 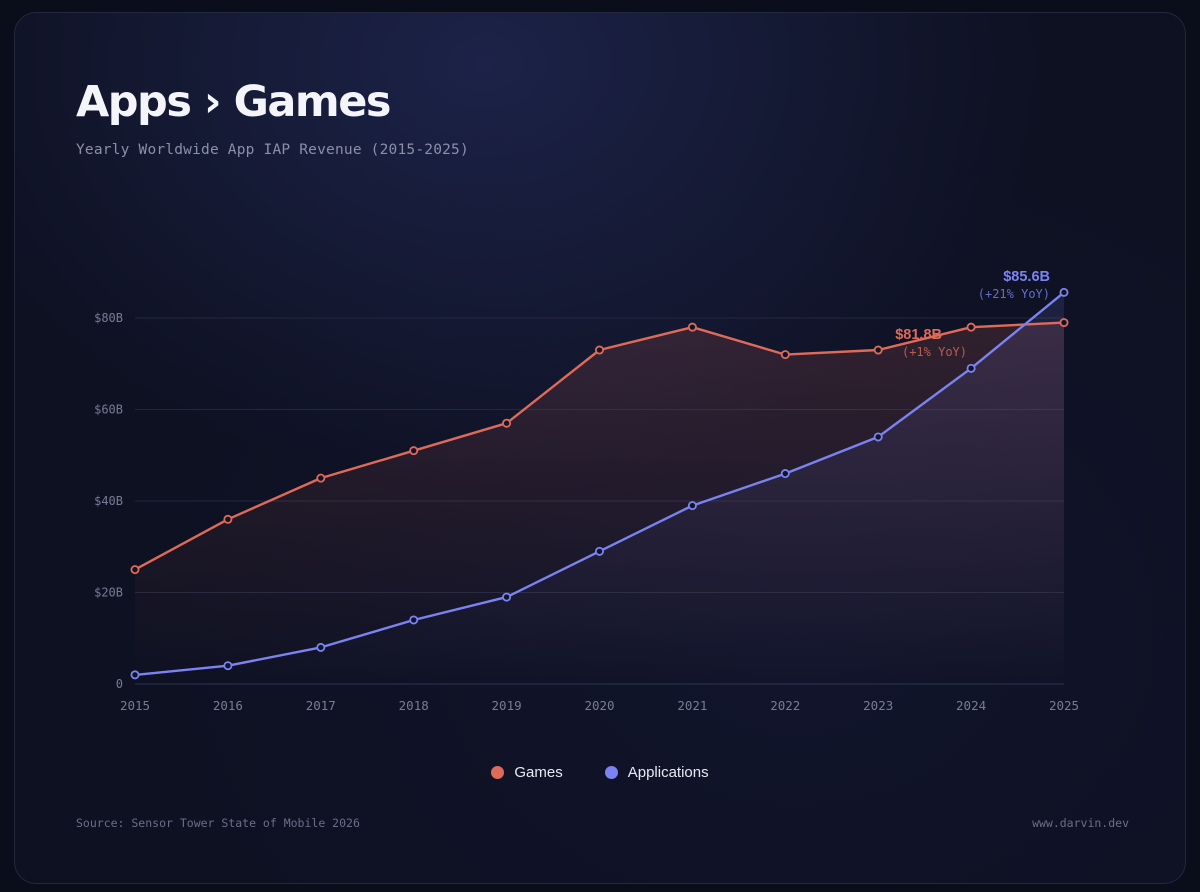 I want to click on legend-swatch-applications, so click(x=611, y=772).